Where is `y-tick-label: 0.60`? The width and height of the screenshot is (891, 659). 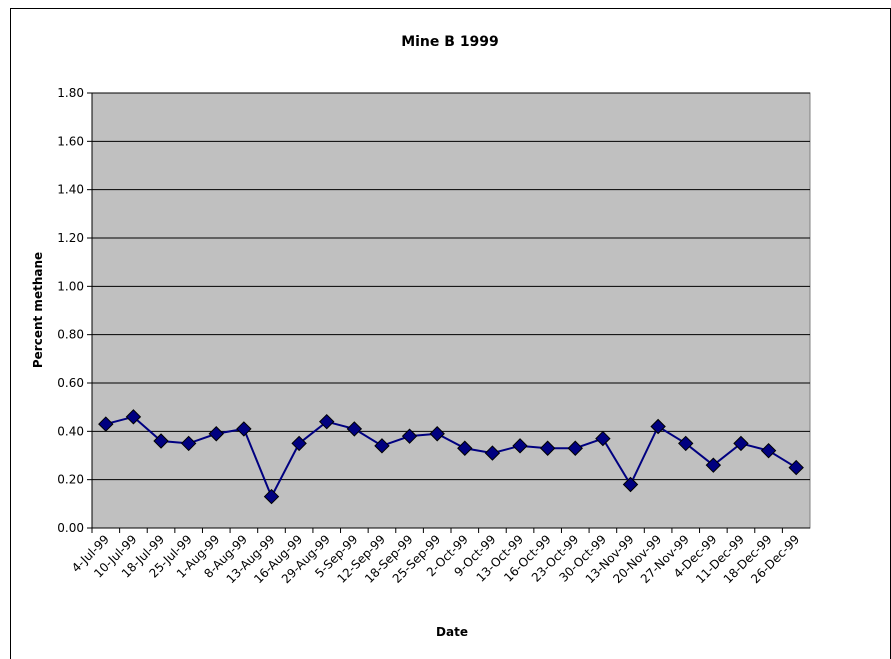
y-tick-label: 0.60 is located at coordinates (70, 383).